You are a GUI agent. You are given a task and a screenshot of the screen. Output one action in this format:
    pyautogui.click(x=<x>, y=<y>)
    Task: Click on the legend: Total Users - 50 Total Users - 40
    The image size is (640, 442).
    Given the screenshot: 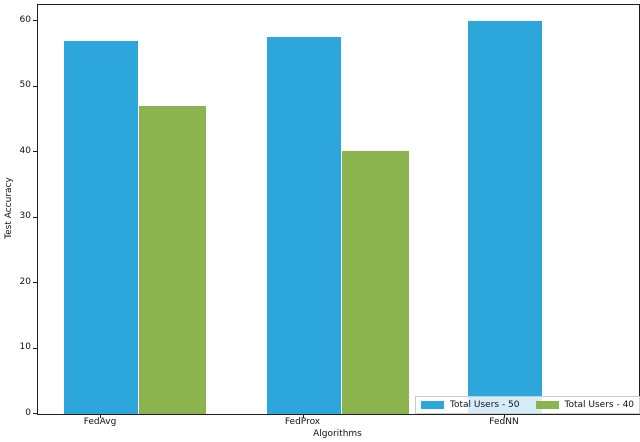 What is the action you would take?
    pyautogui.click(x=527, y=405)
    